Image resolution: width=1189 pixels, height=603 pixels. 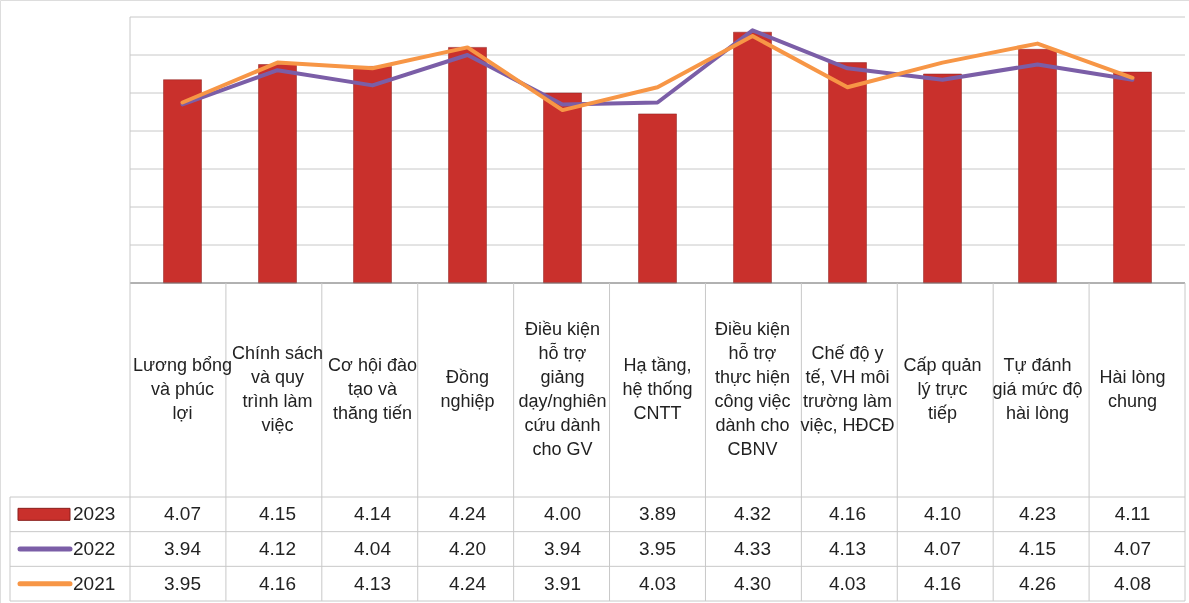 What do you see at coordinates (373, 548) in the screenshot?
I see `data-label: 4.04` at bounding box center [373, 548].